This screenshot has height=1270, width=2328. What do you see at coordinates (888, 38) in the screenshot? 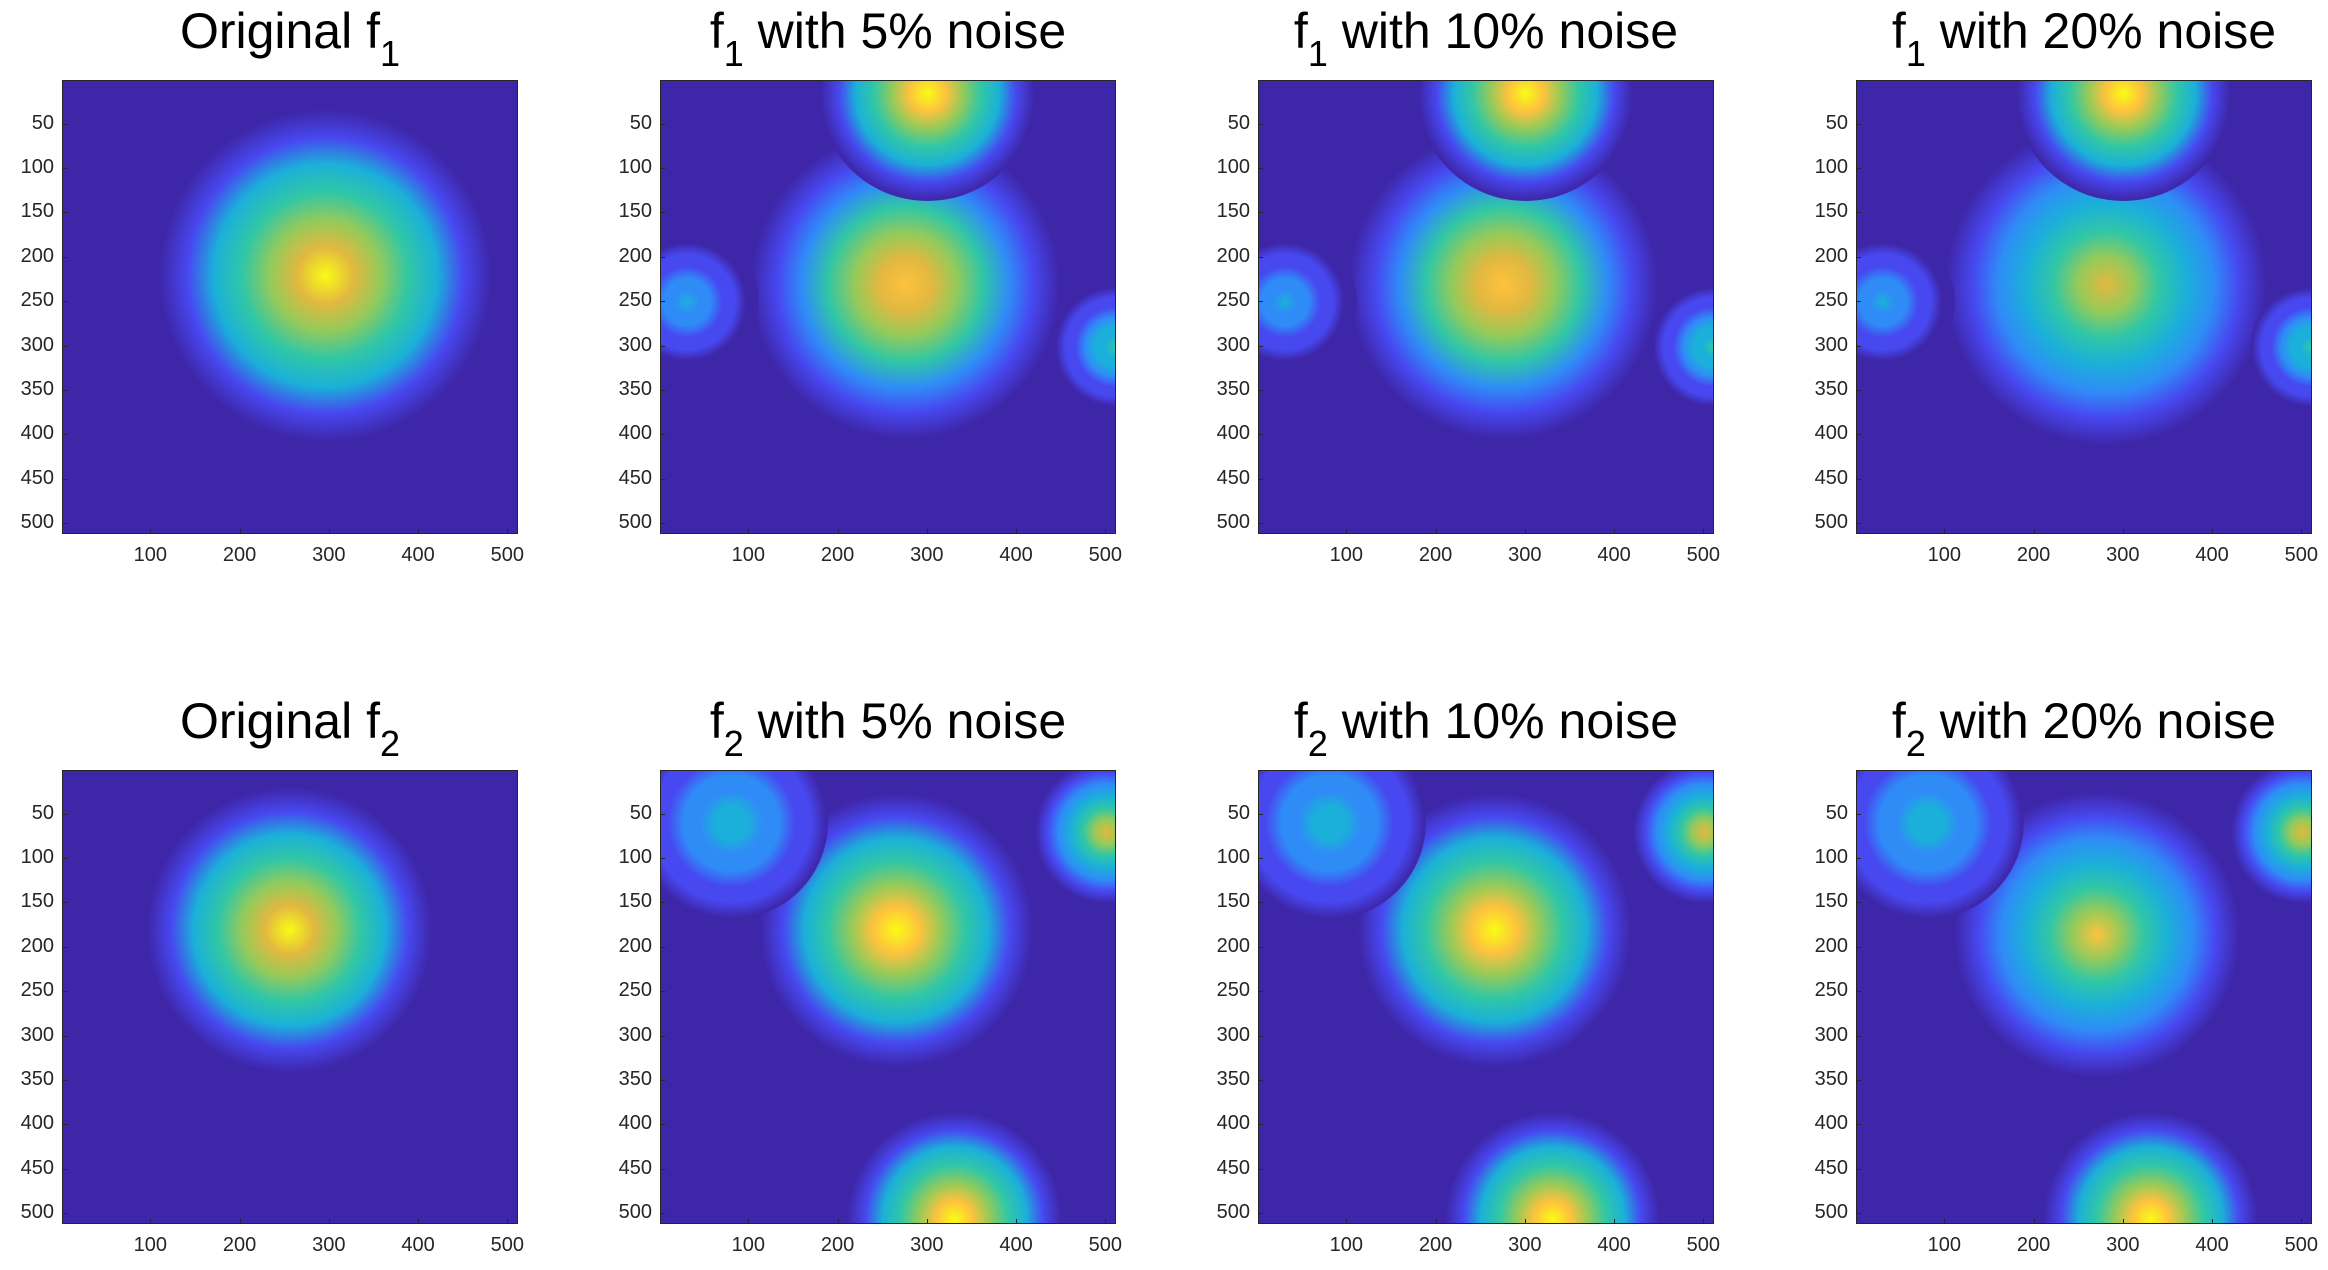
I see `panel-title: f1 with 5% noise` at bounding box center [888, 38].